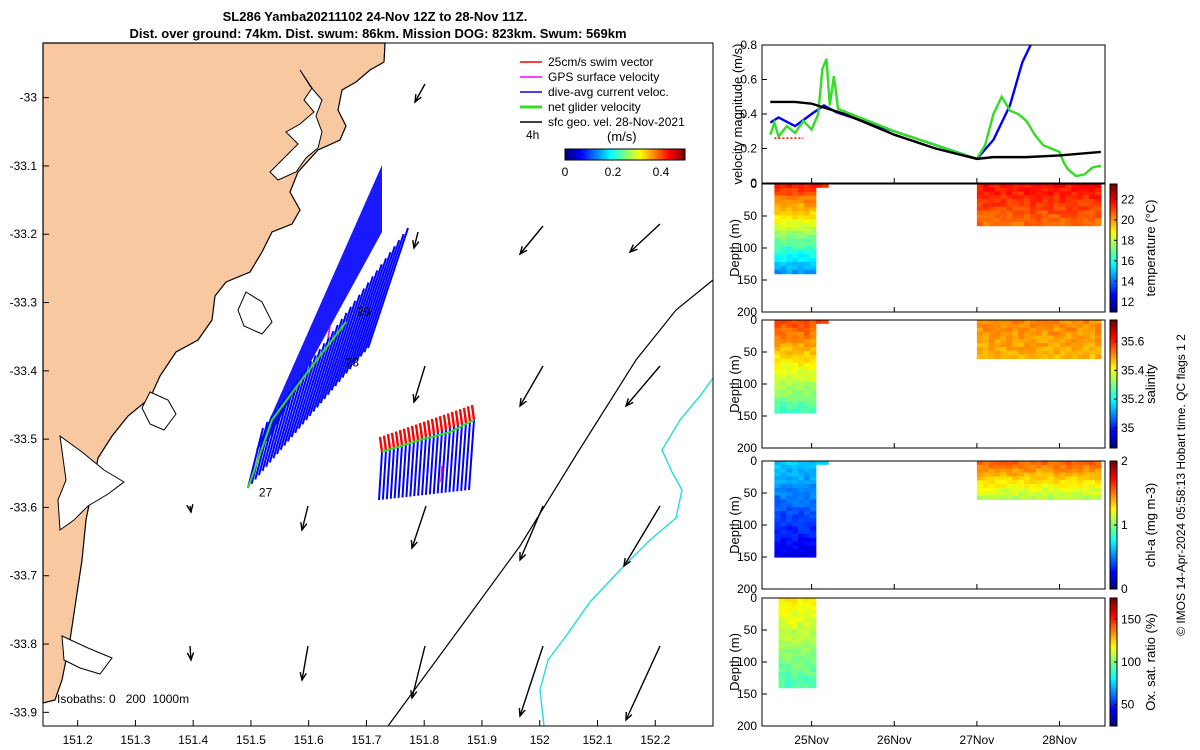 The image size is (1200, 750). What do you see at coordinates (734, 384) in the screenshot?
I see `depth-ylabel: Depth (m)` at bounding box center [734, 384].